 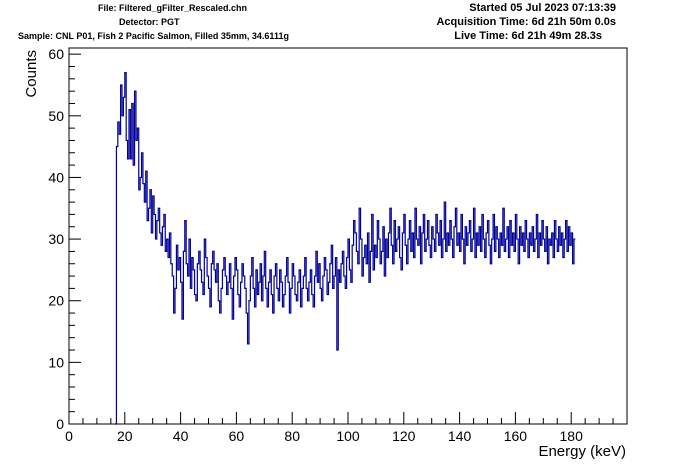 What do you see at coordinates (56, 301) in the screenshot?
I see `y-tick-label: 20` at bounding box center [56, 301].